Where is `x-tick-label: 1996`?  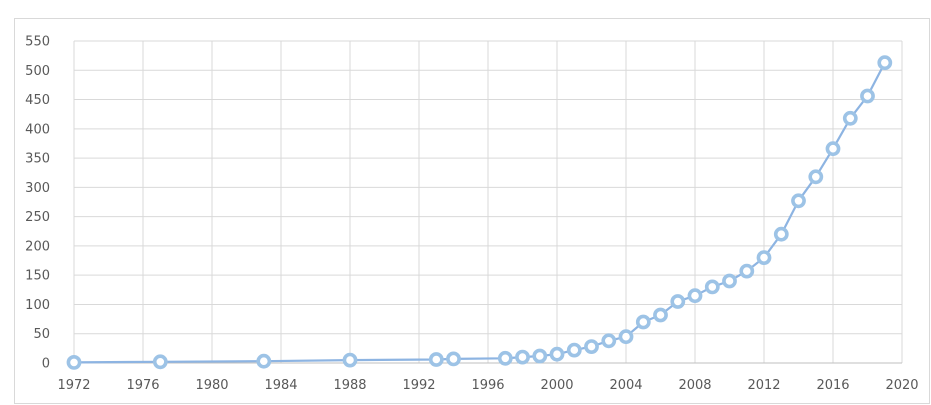
x-tick-label: 1996 is located at coordinates (487, 385).